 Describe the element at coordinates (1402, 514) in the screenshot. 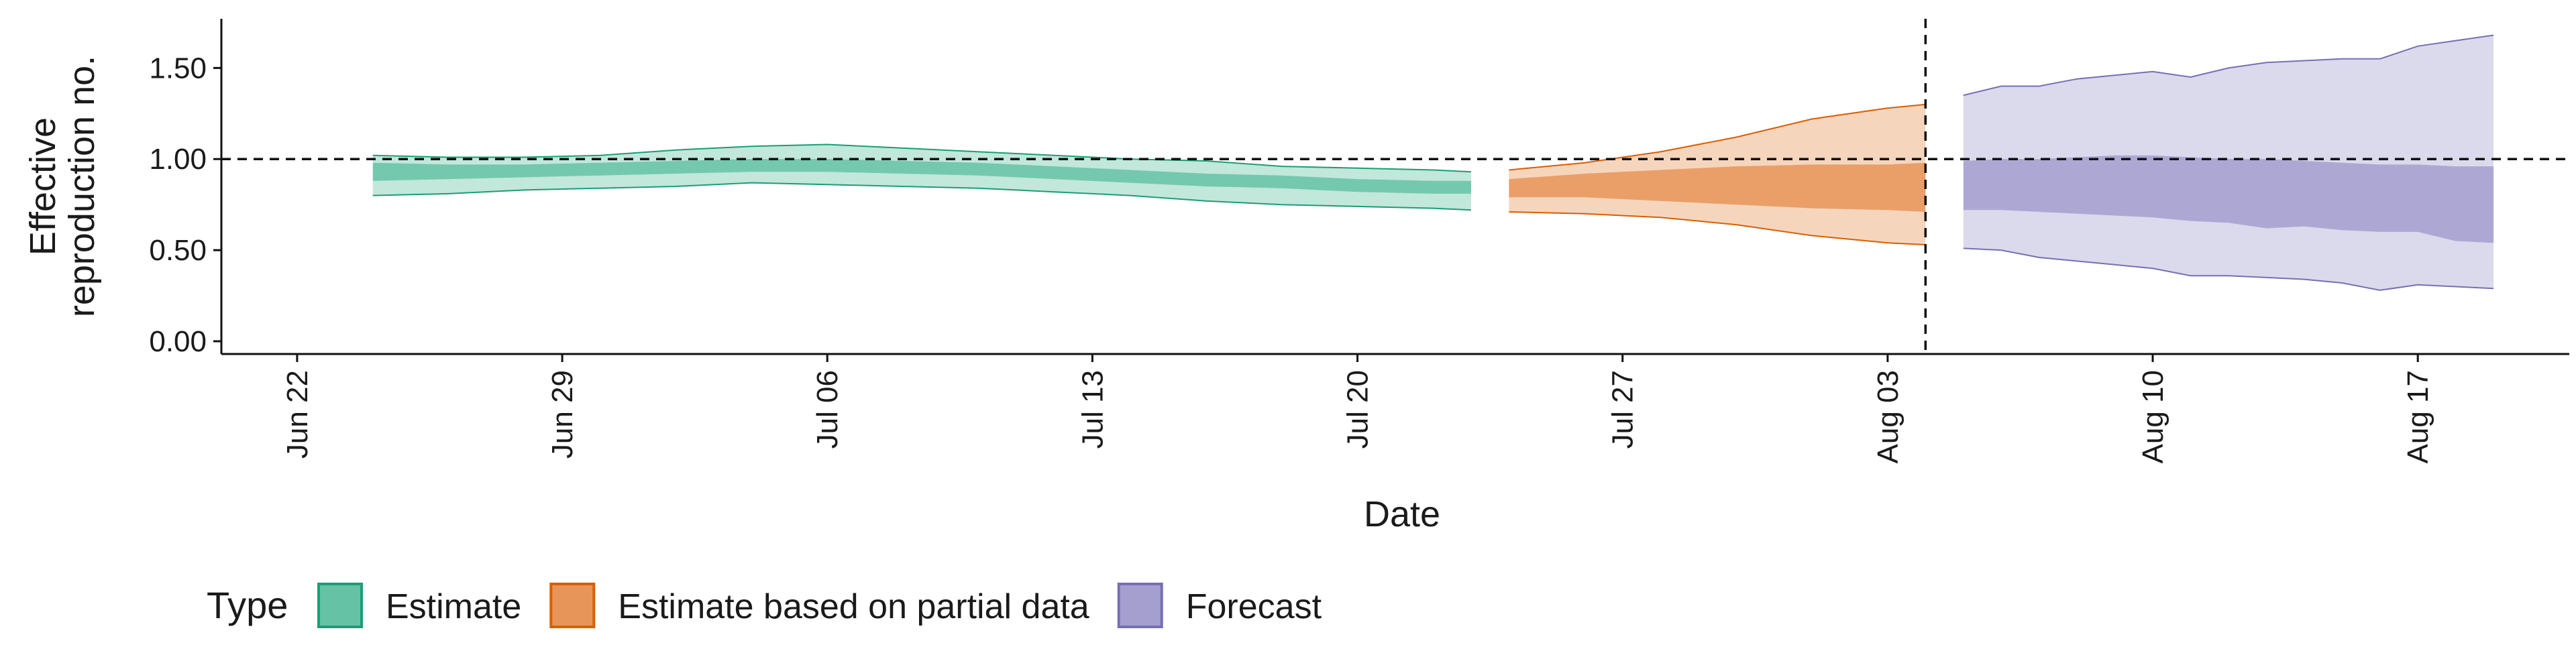

I see `x-axis-title: Date` at that location.